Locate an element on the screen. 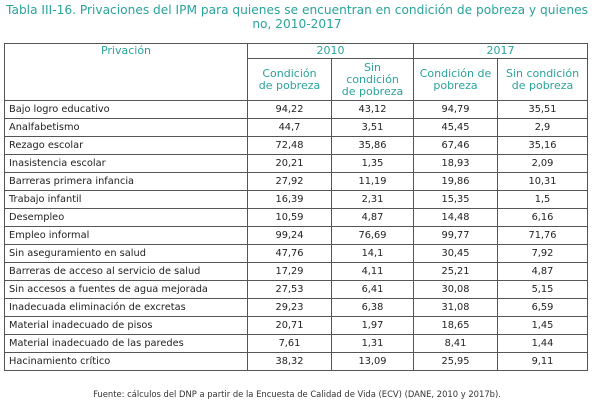 The height and width of the screenshot is (407, 594). row-label: Inasistencia escolar is located at coordinates (126, 163).